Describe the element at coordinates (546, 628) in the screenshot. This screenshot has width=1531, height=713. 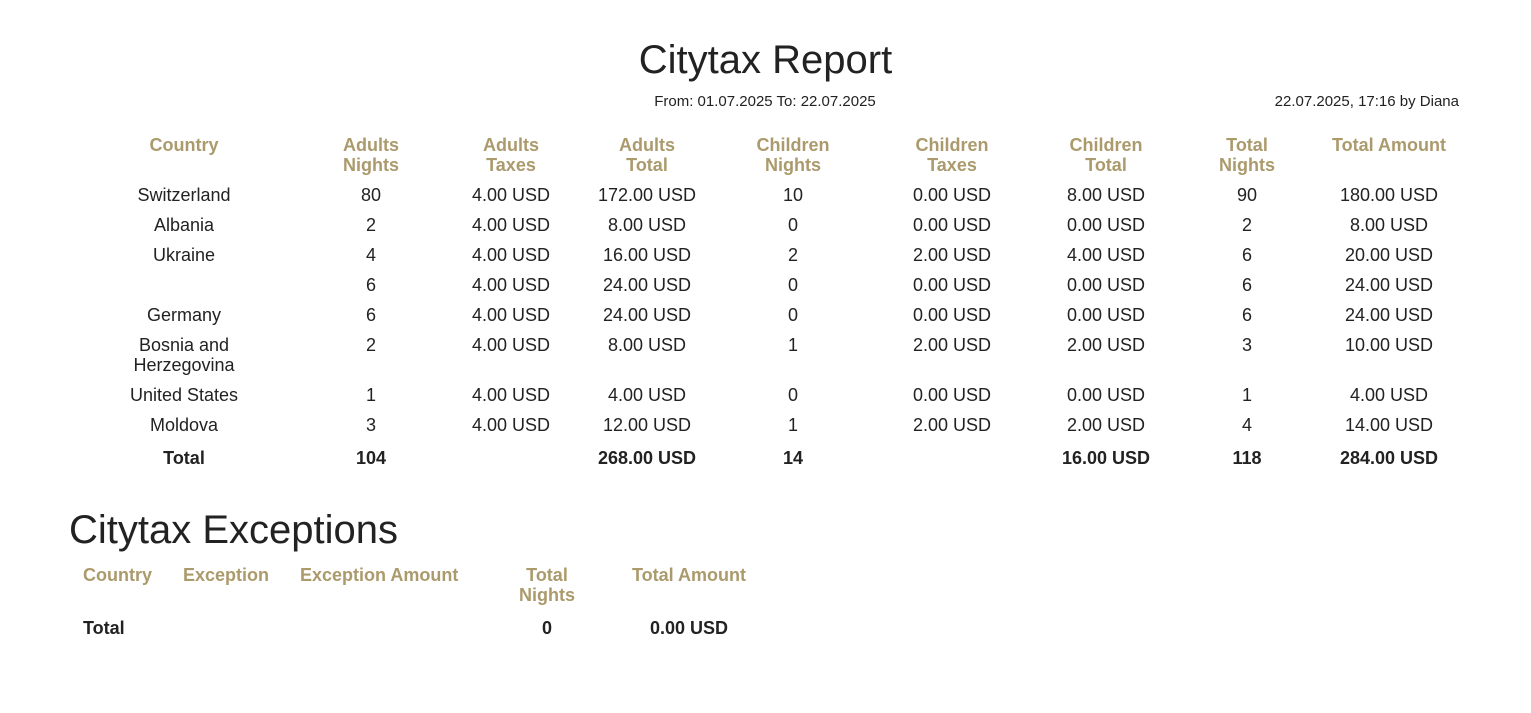
I see `total-cell: 0` at that location.